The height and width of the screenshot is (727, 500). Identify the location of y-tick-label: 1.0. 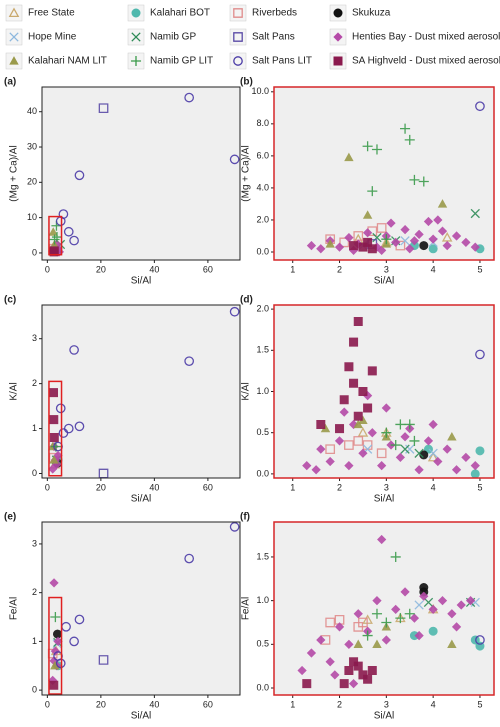
(262, 600).